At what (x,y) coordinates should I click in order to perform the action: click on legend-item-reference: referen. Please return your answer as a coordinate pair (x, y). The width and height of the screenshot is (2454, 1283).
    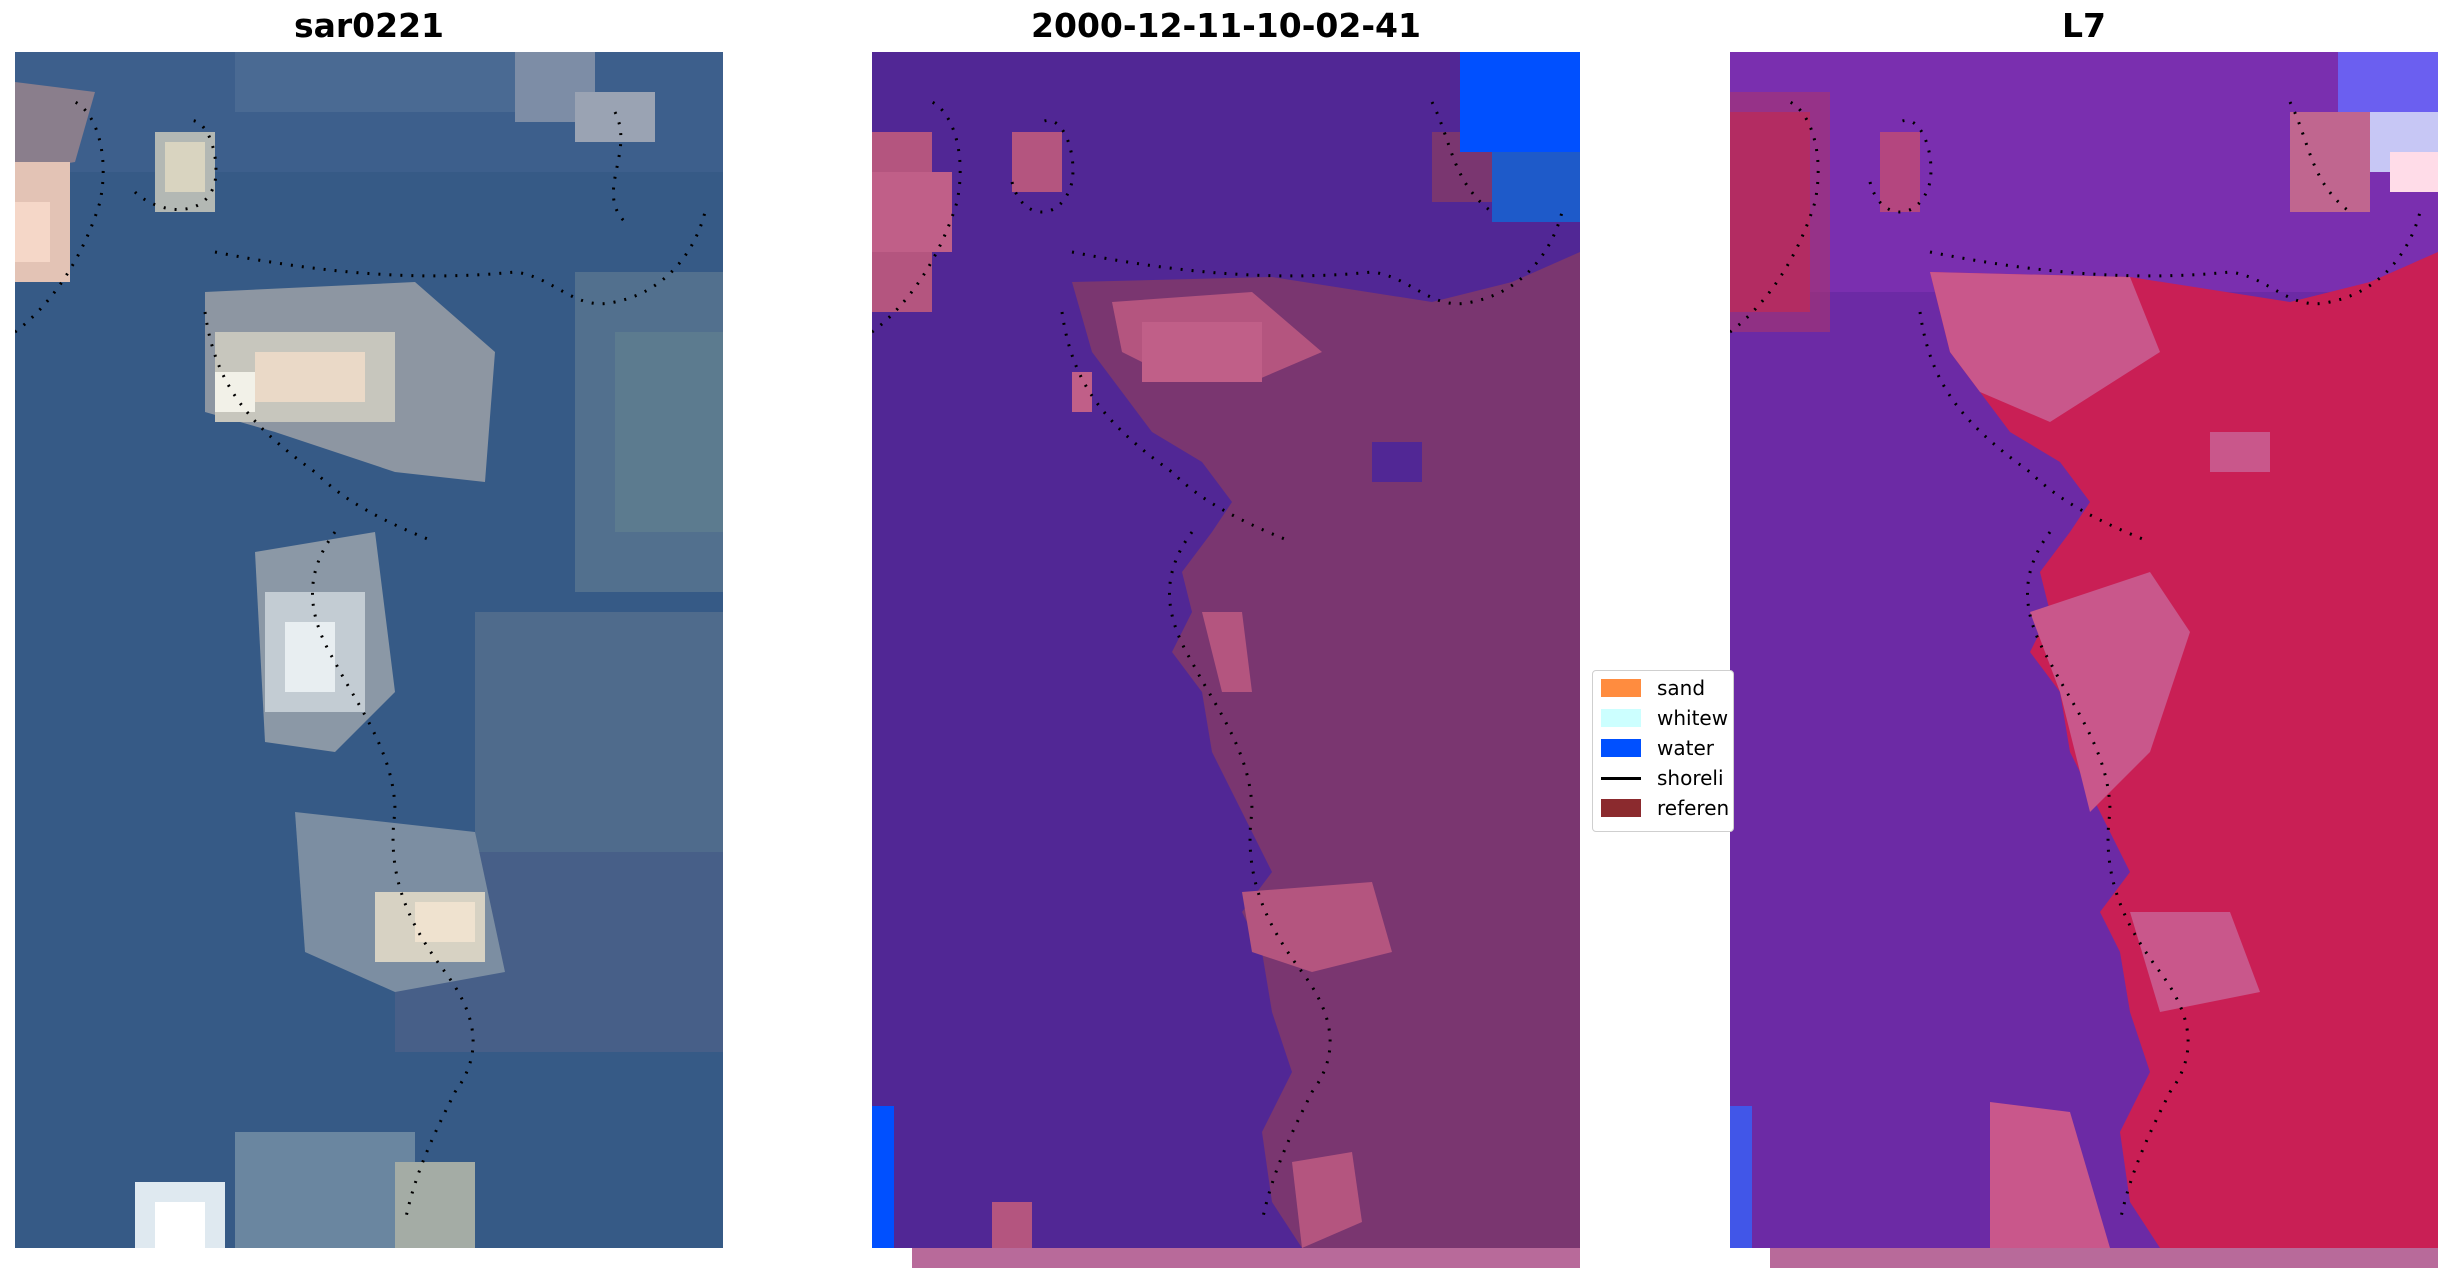
    Looking at the image, I should click on (1665, 808).